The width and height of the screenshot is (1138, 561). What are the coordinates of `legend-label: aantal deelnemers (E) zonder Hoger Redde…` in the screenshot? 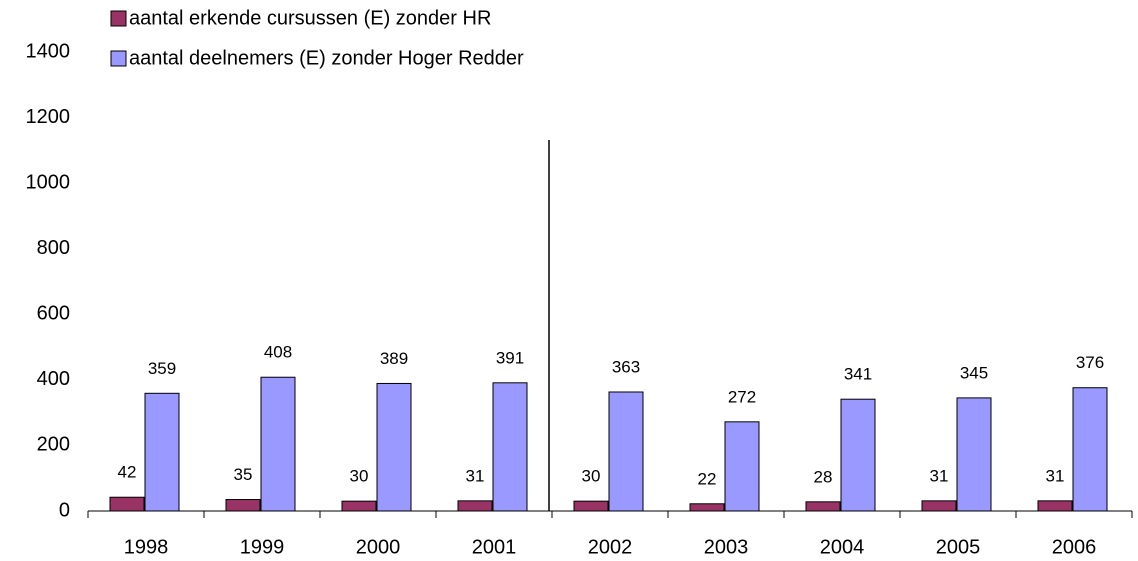 It's located at (326, 58).